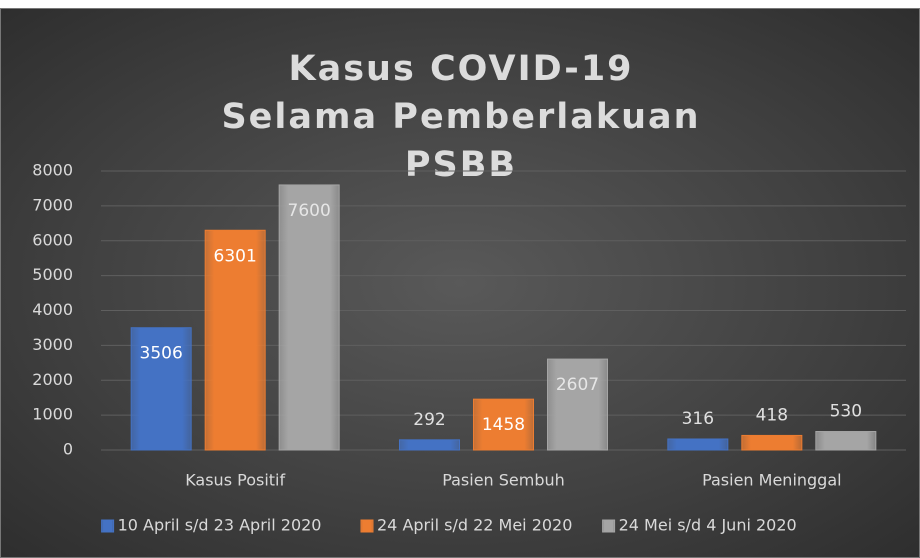  I want to click on legend-label: 24 April s/d 22 Mei 2020, so click(474, 525).